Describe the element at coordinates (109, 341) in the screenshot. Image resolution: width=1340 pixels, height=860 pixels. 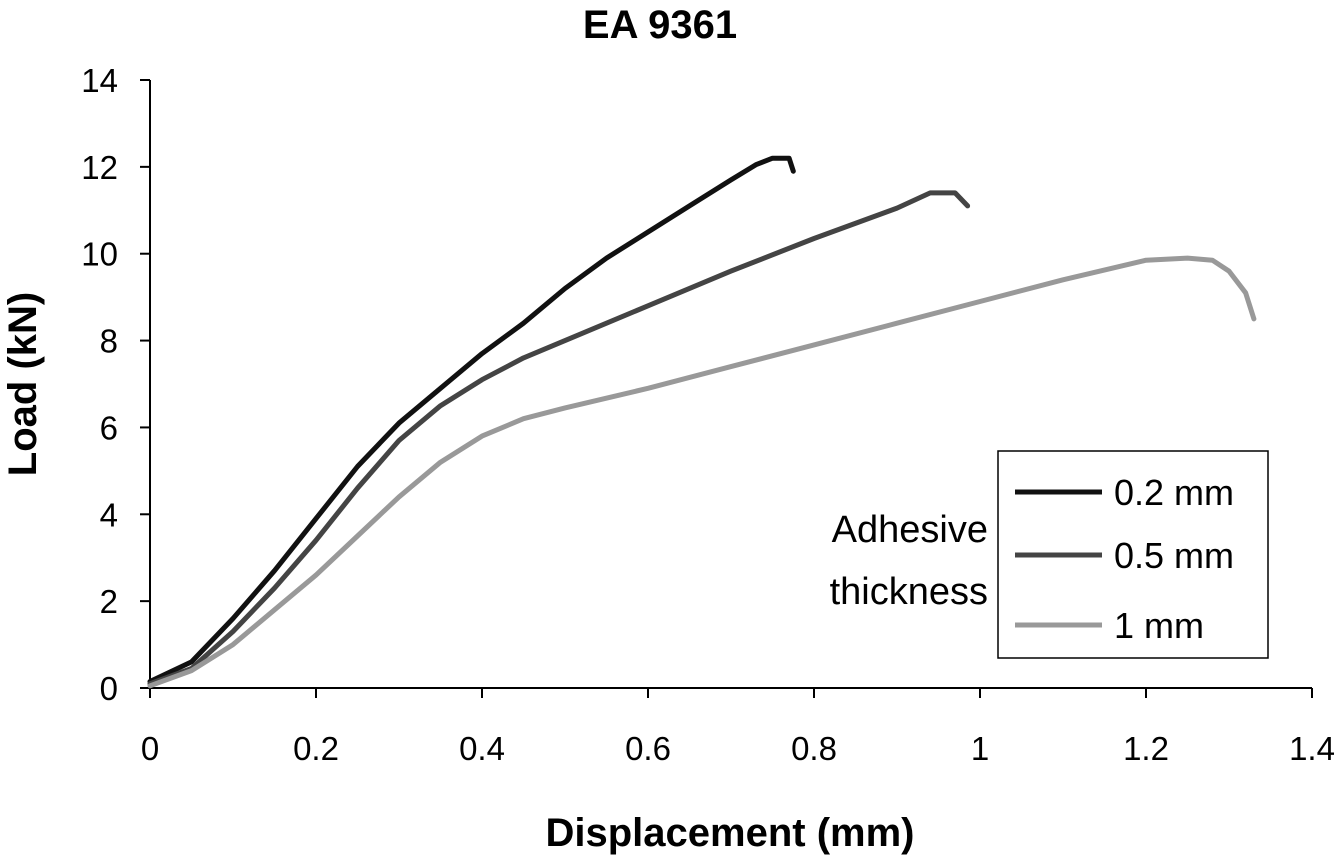
I see `y-tick-label: 8` at that location.